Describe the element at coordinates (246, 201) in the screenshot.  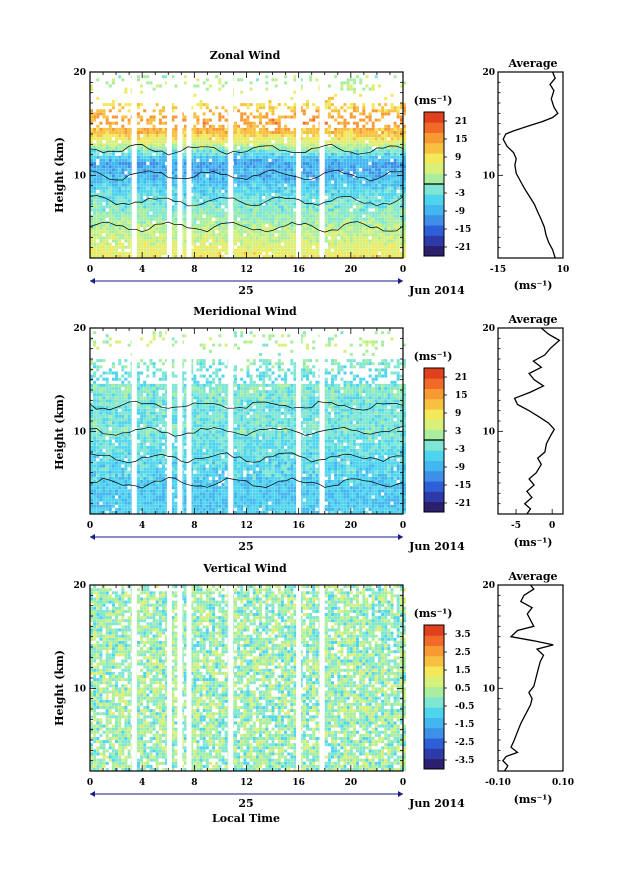
I see `contour-line` at that location.